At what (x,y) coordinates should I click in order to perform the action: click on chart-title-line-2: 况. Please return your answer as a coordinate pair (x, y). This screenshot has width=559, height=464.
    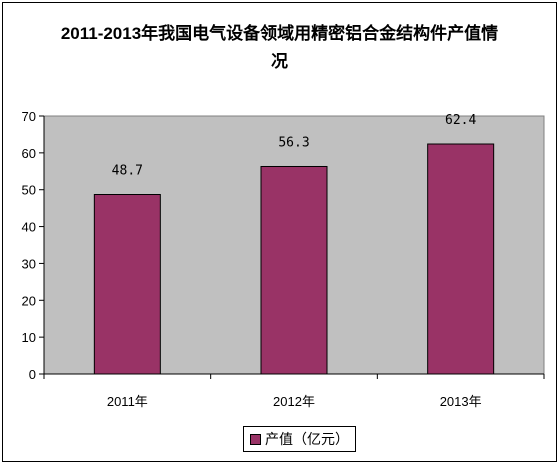
    Looking at the image, I should click on (279, 61).